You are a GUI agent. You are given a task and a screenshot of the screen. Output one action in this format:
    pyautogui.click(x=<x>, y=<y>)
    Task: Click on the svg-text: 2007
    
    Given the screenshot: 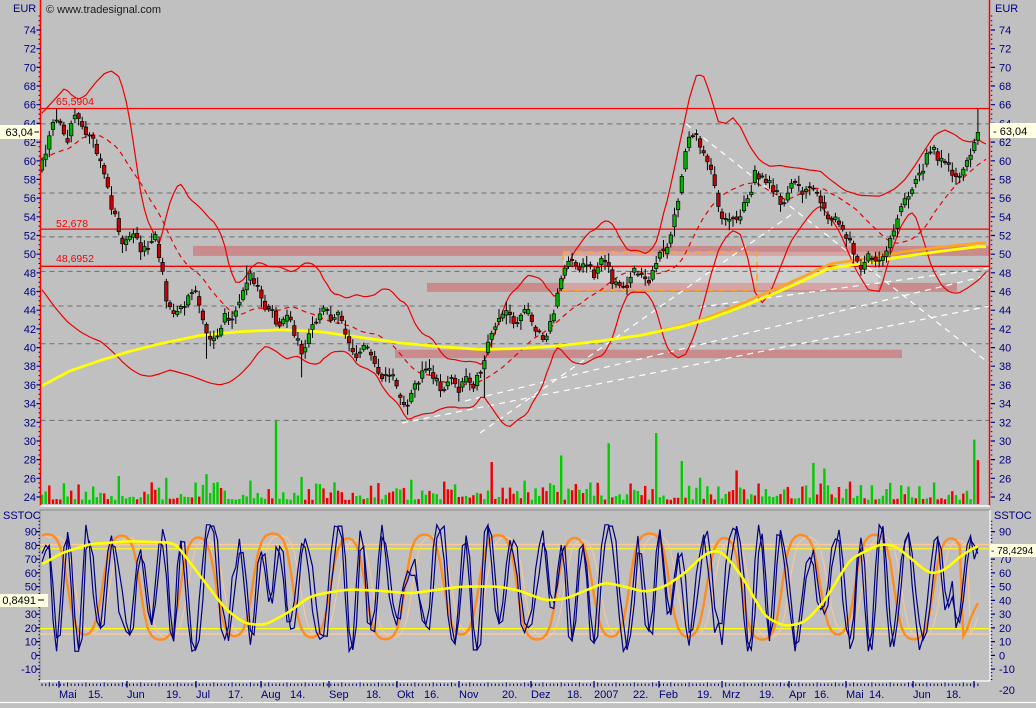 What is the action you would take?
    pyautogui.click(x=606, y=695)
    